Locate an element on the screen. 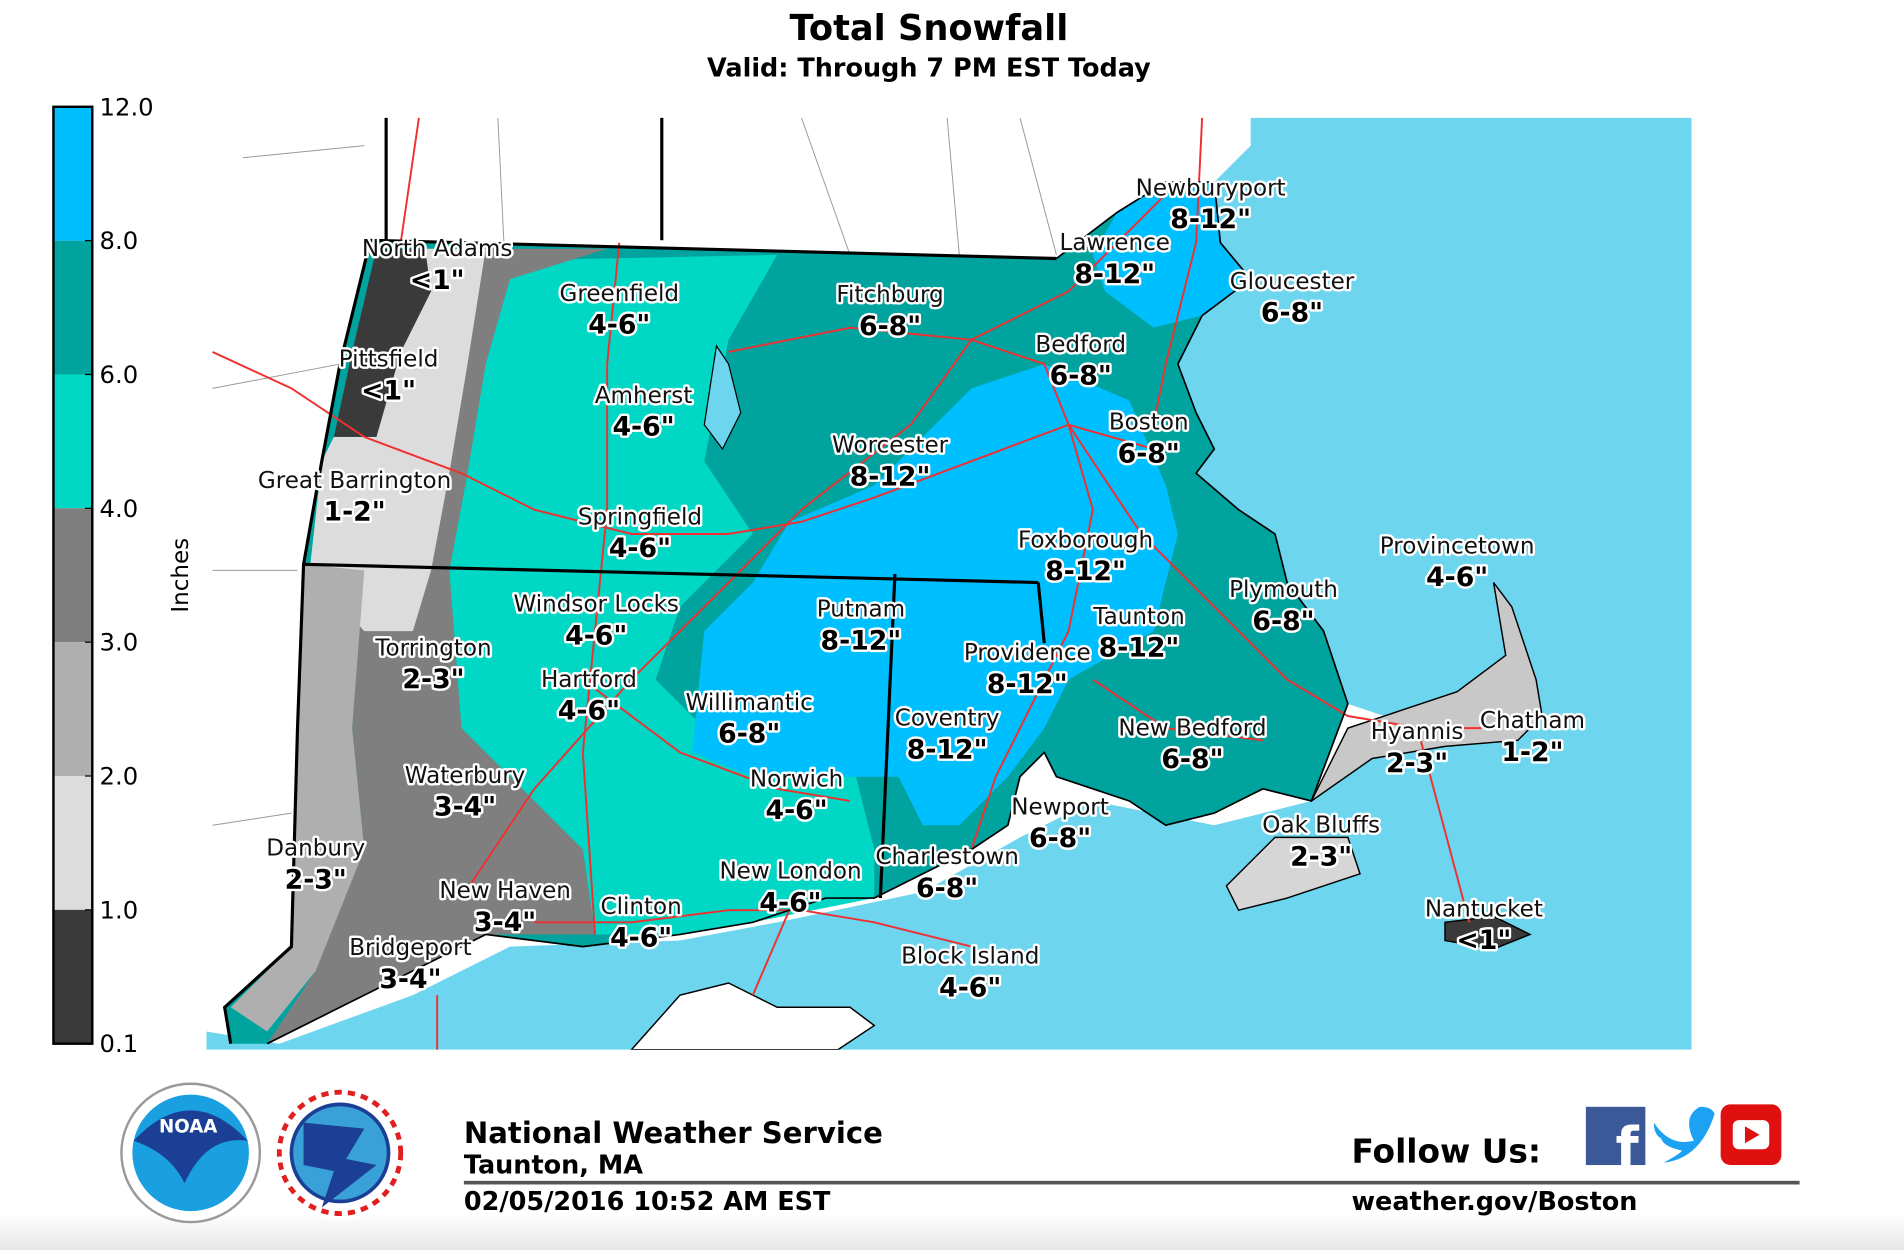 This screenshot has width=1904, height=1250. snow-2-3in is located at coordinates (297, 798).